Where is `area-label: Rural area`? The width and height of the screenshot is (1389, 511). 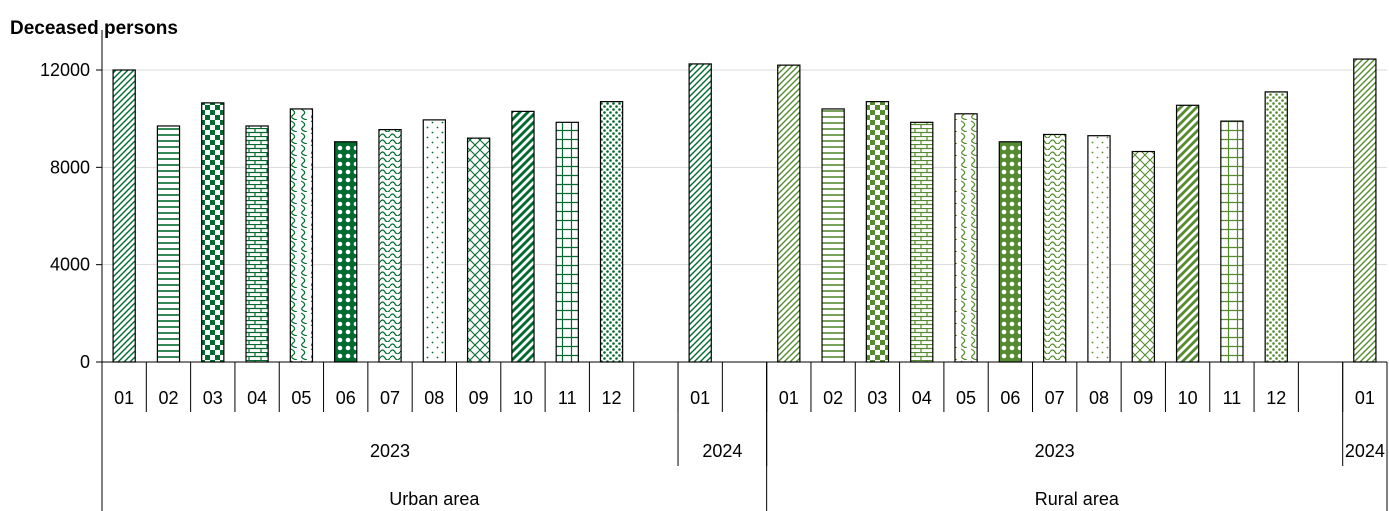
area-label: Rural area is located at coordinates (1077, 499).